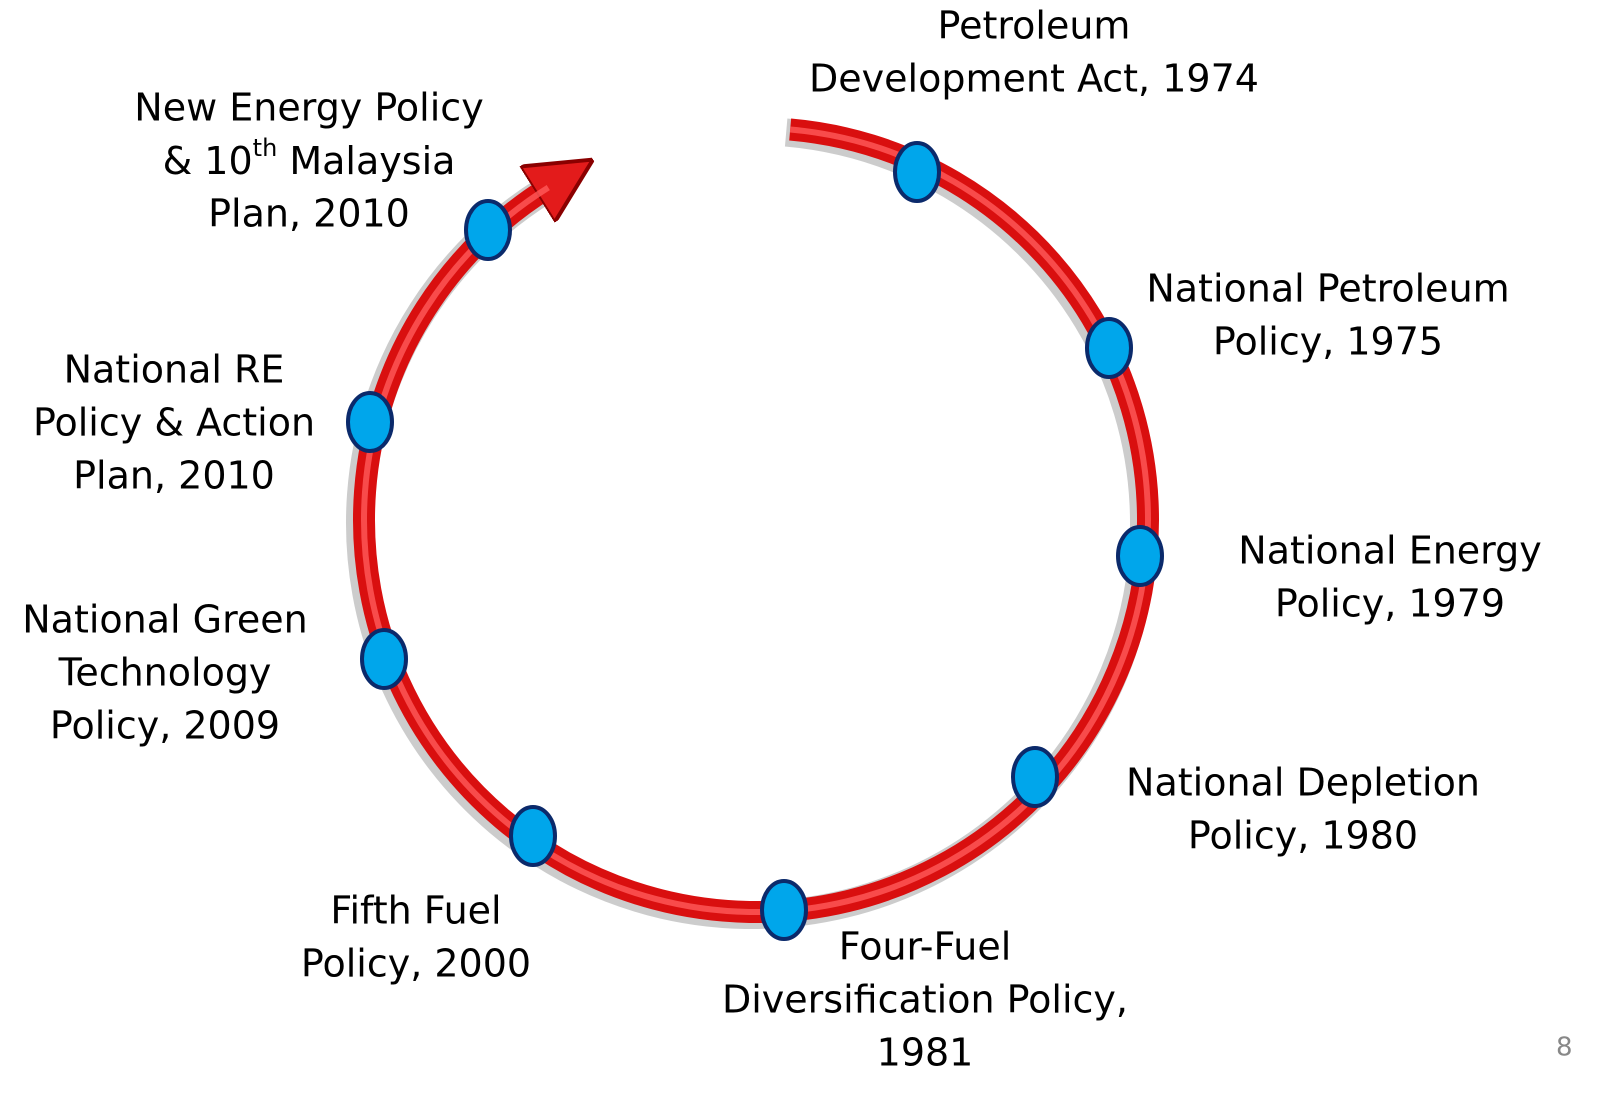 Image resolution: width=1603 pixels, height=1098 pixels. What do you see at coordinates (925, 1053) in the screenshot?
I see `node-label: 1981` at bounding box center [925, 1053].